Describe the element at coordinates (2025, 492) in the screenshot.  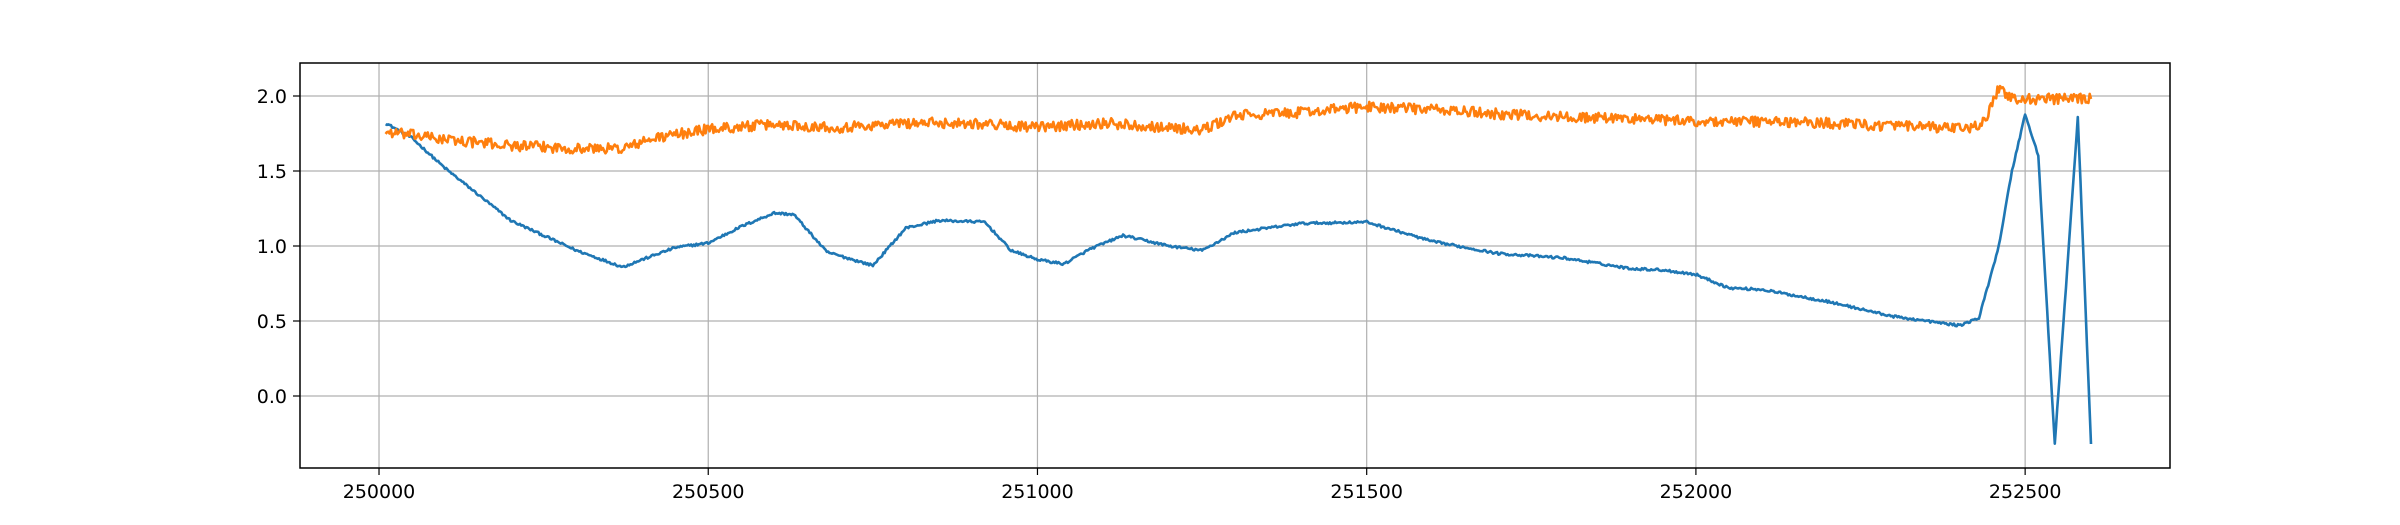
I see `x-tick-label: 252500` at that location.